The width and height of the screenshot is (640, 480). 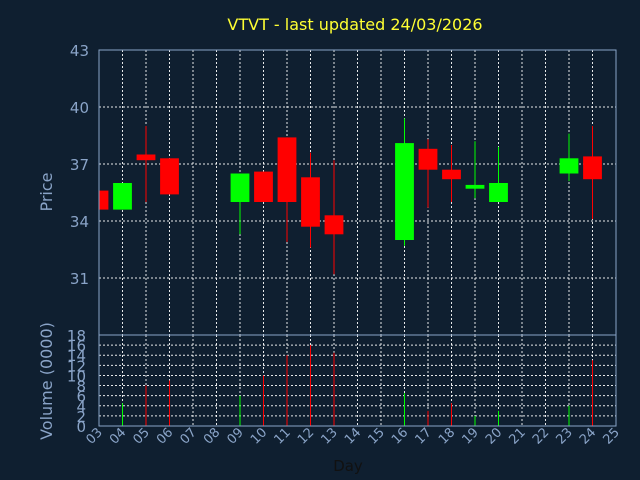 I want to click on price-tick-label: 43, so click(x=79, y=51).